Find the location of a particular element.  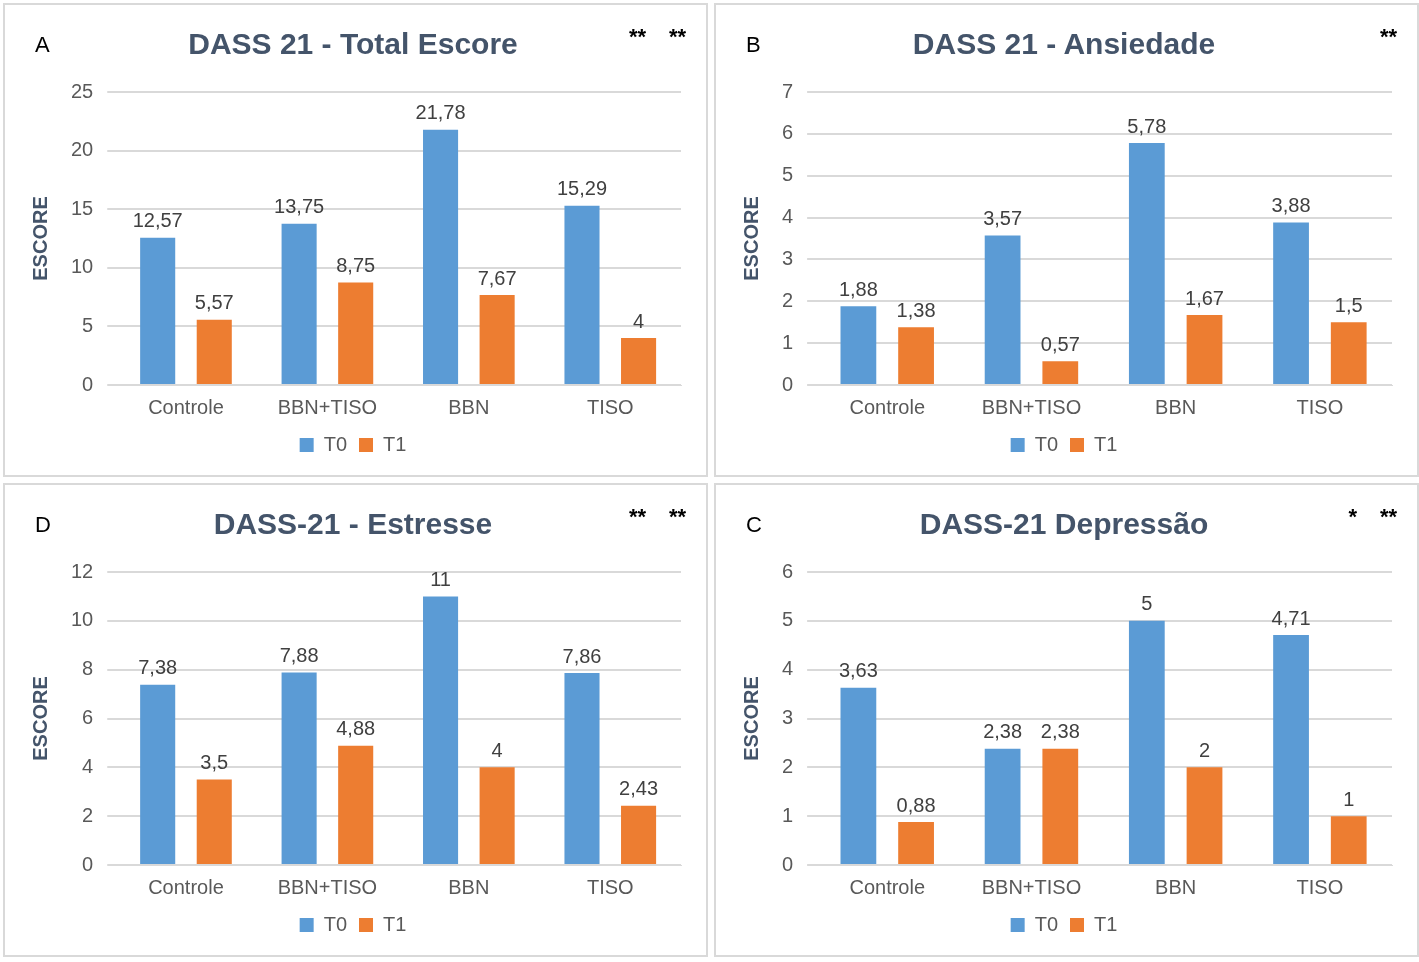

y-tick-label: 25 is located at coordinates (82, 90).